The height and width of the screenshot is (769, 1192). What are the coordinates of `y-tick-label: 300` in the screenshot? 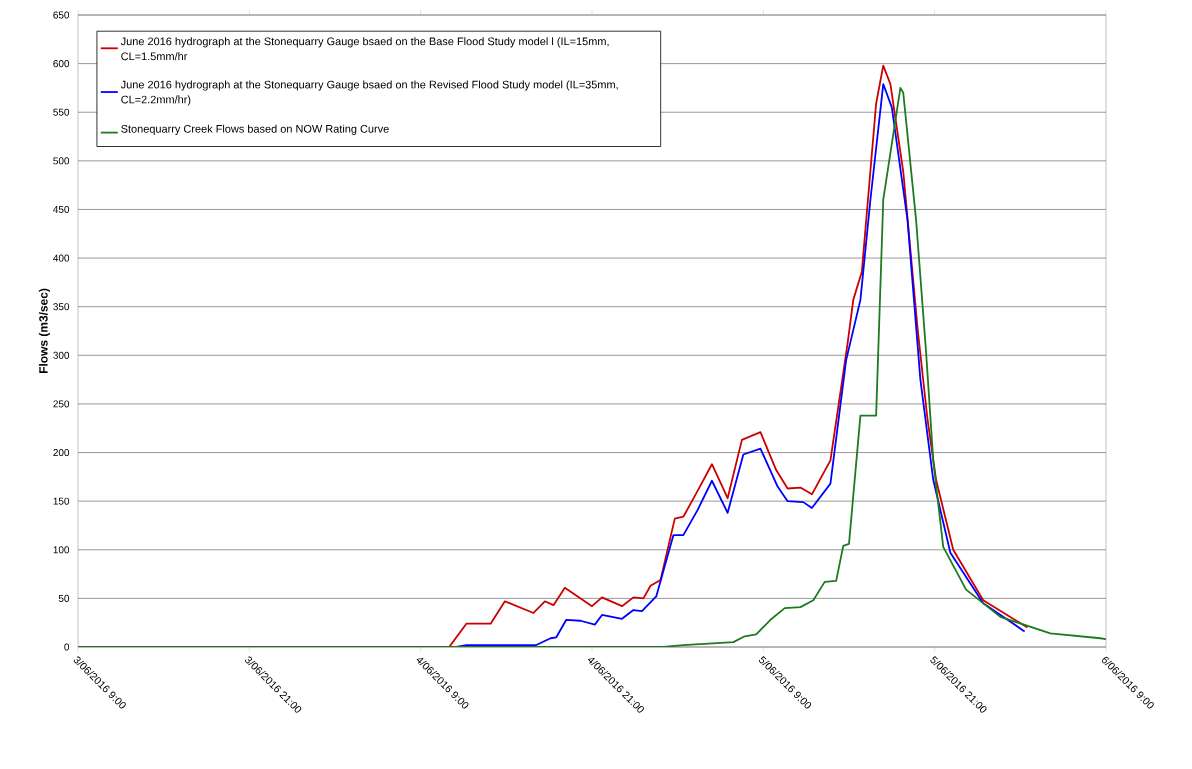 It's located at (61, 355).